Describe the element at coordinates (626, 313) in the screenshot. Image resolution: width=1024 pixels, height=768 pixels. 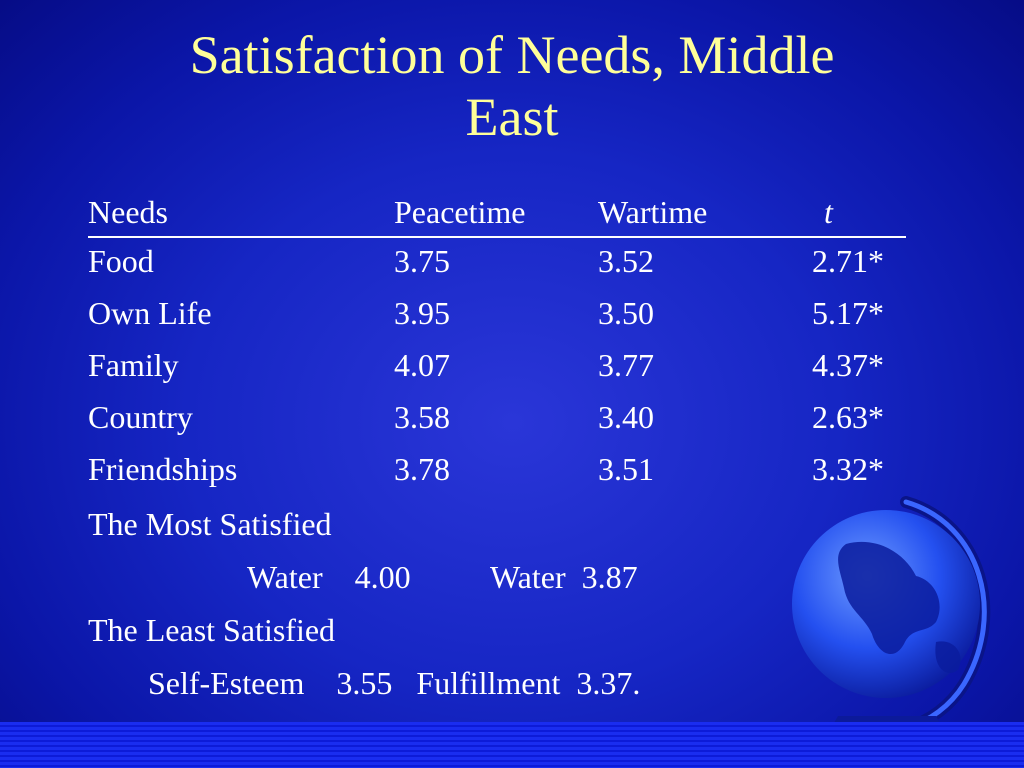
I see `wartime-cell: 3.50` at that location.